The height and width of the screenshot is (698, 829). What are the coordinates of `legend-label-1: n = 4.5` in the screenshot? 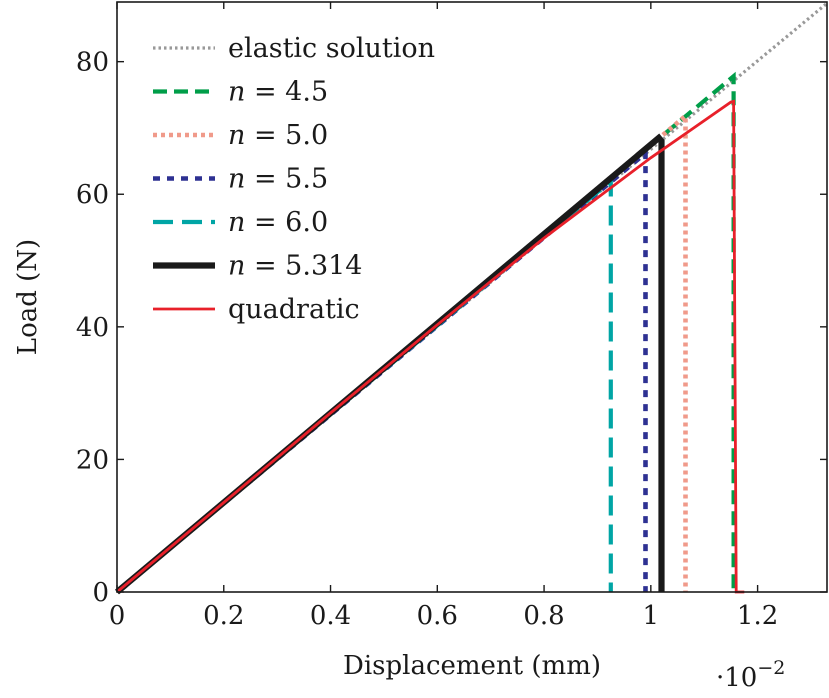 It's located at (278, 92).